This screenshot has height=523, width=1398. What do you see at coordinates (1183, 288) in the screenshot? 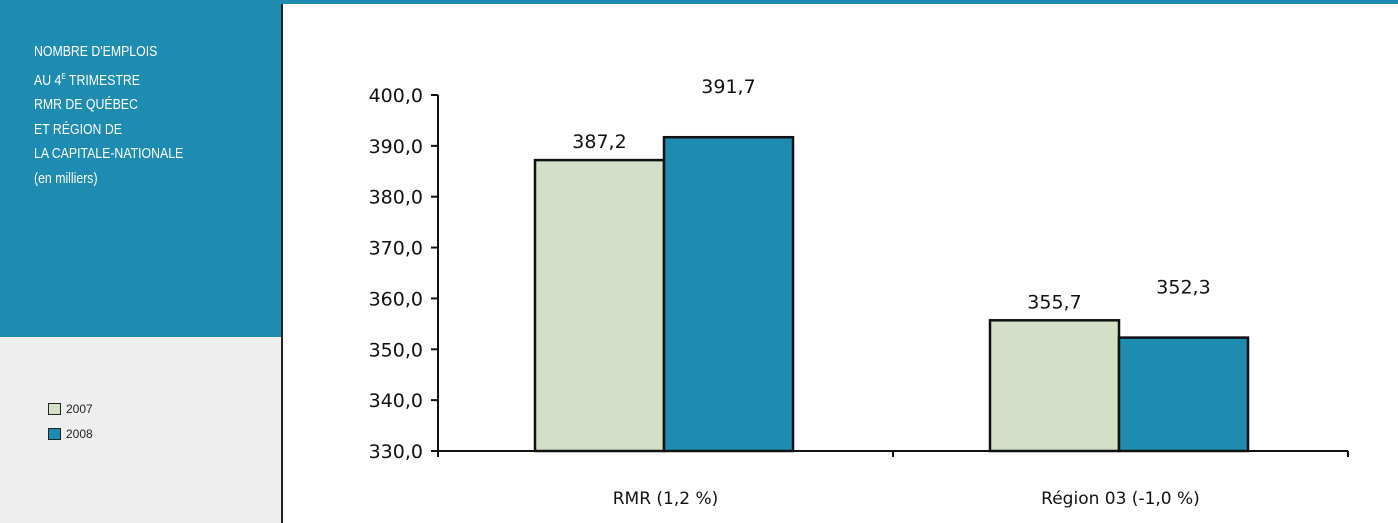
I see `data-label-2008: 352,3` at bounding box center [1183, 288].